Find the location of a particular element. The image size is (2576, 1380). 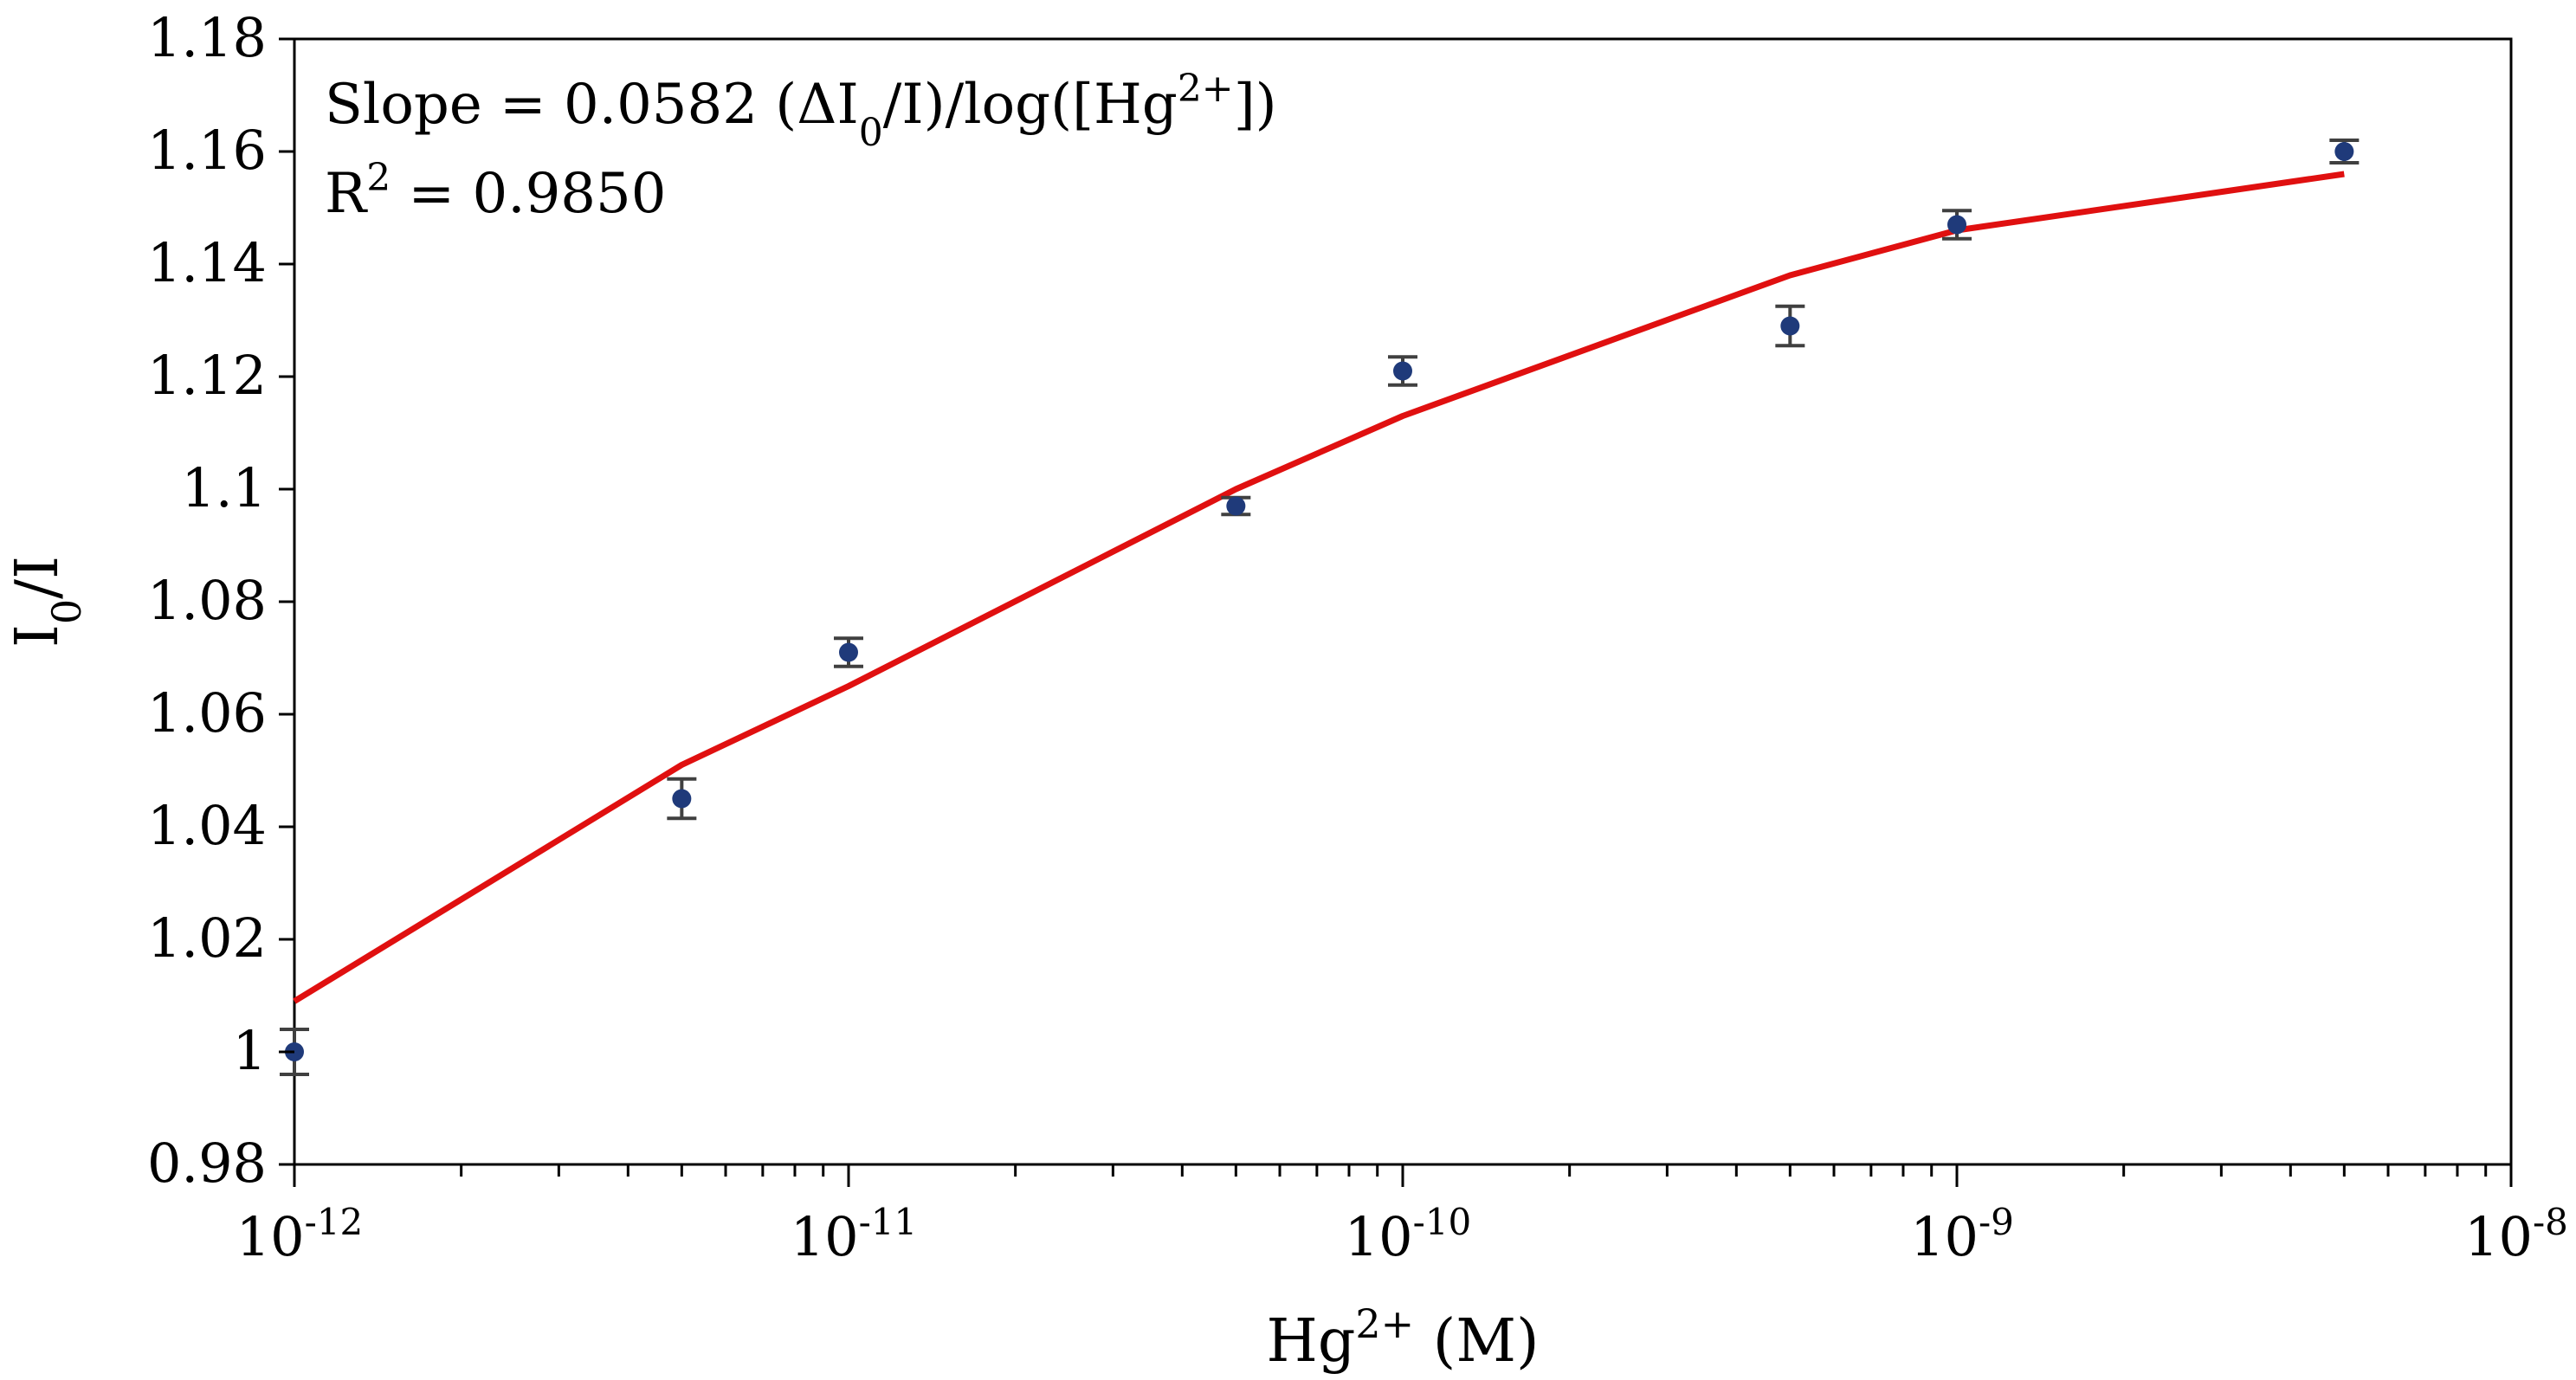

y-tick-label: 1.06 is located at coordinates (207, 713).